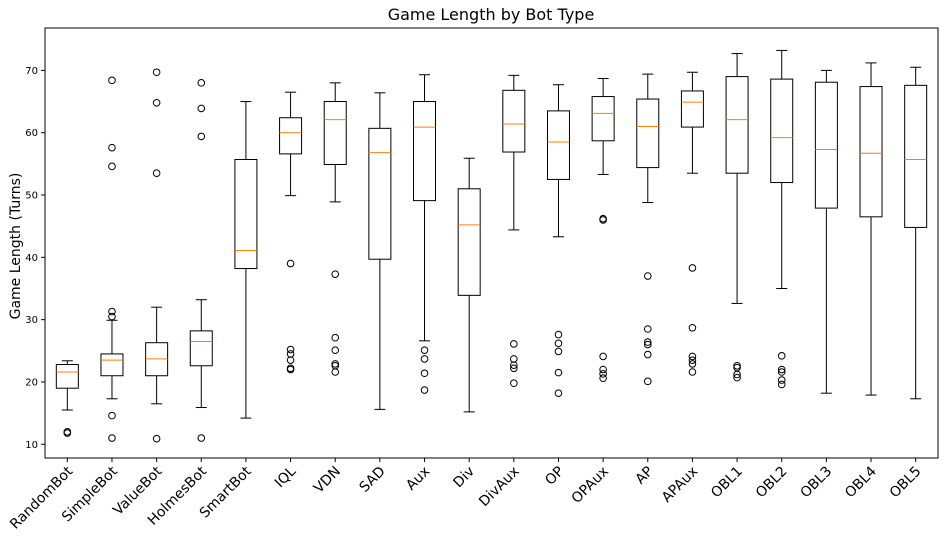 This screenshot has width=944, height=541. What do you see at coordinates (499, 487) in the screenshot?
I see `x-tick-label-divaux: DivAux` at bounding box center [499, 487].